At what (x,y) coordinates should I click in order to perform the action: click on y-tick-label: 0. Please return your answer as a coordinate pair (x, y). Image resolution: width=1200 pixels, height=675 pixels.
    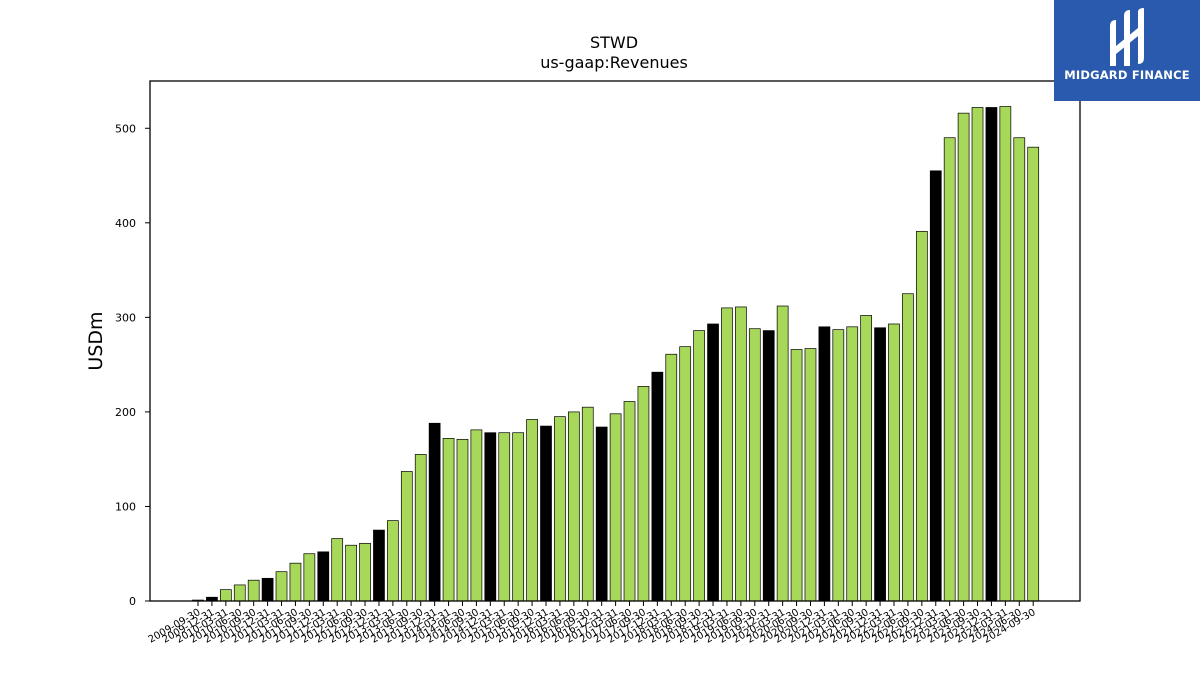
    Looking at the image, I should click on (132, 601).